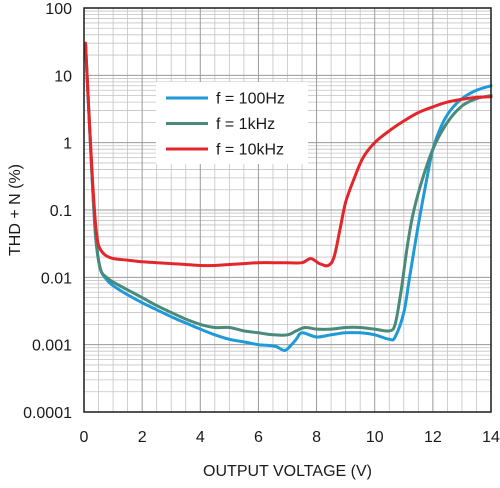 This screenshot has width=500, height=488. Describe the element at coordinates (200, 437) in the screenshot. I see `x-tick-label: 4` at that location.